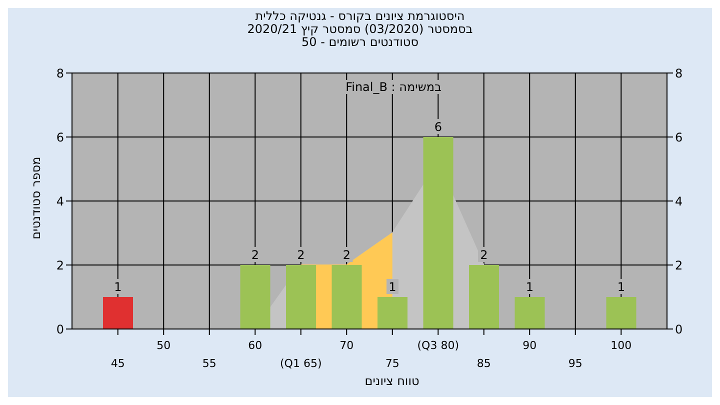 The width and height of the screenshot is (720, 405). What do you see at coordinates (60, 73) in the screenshot?
I see `y-tick-label: 8` at bounding box center [60, 73].